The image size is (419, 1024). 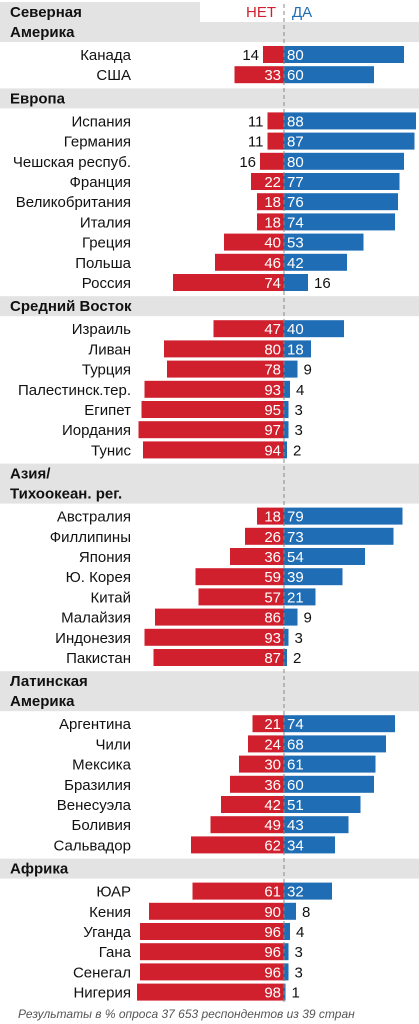 What do you see at coordinates (285, 657) in the screenshot?
I see `yes-bar-пакистан` at bounding box center [285, 657].